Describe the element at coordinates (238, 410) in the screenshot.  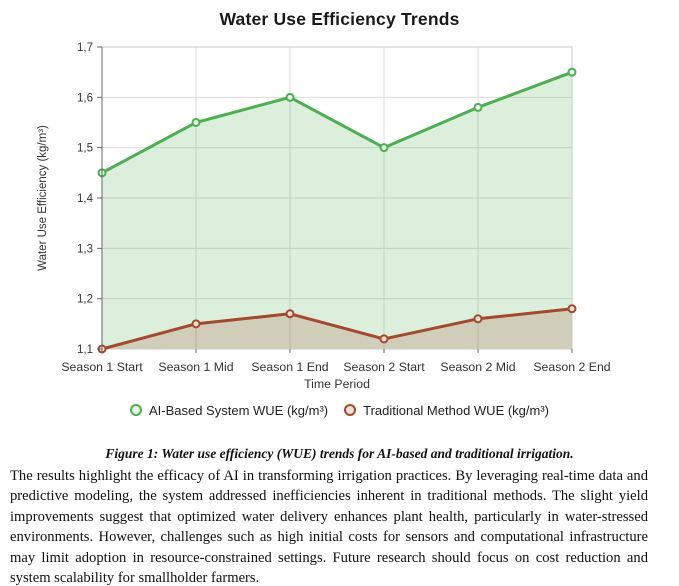
I see `legend-label-ai-based: AI-Based System WUE (kg/m³)` at that location.